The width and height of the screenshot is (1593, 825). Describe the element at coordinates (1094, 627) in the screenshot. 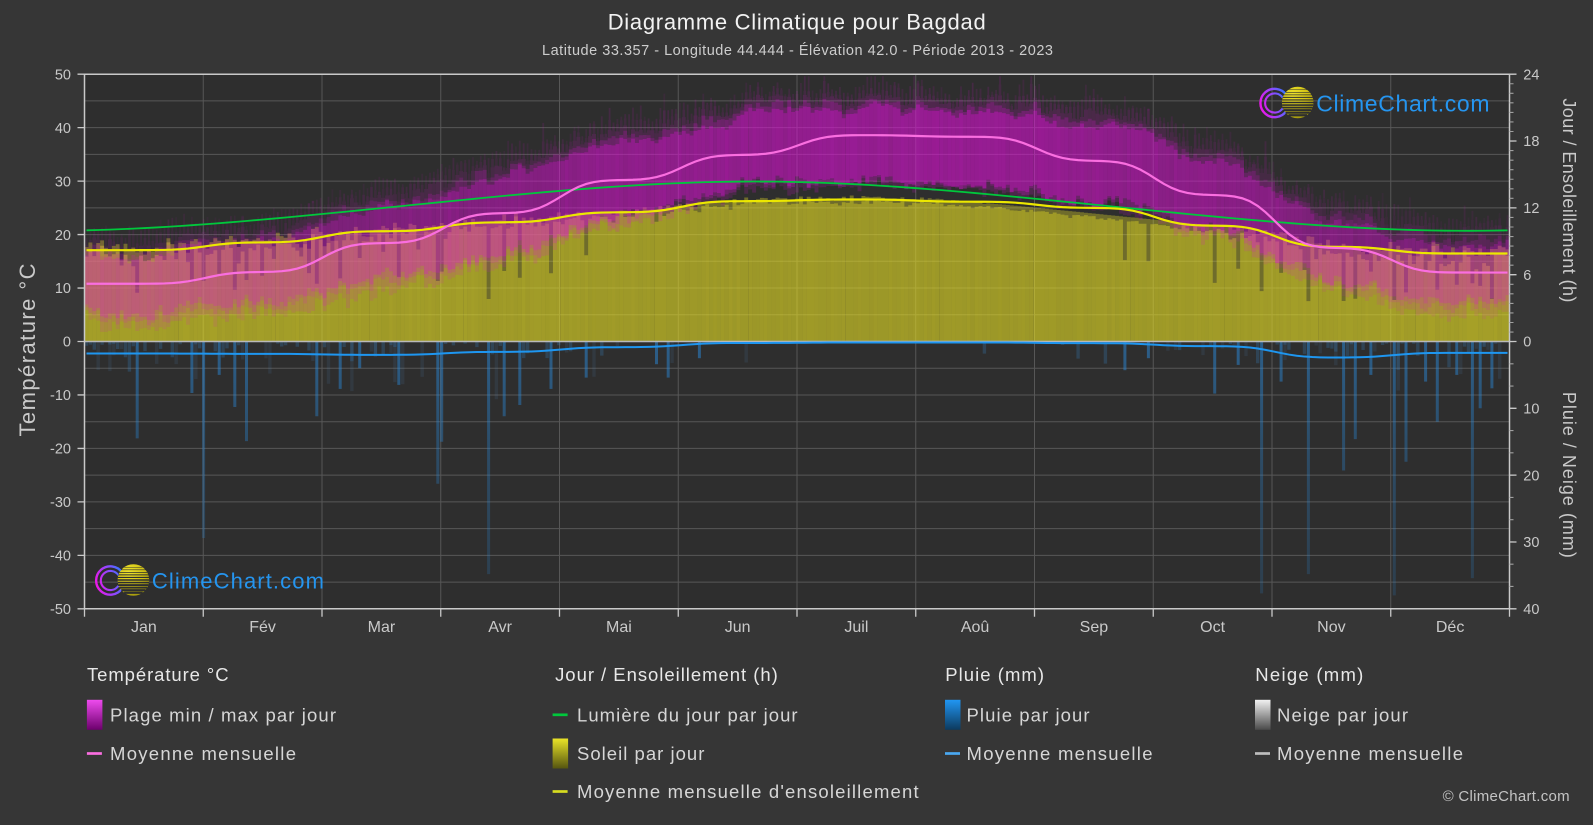

I see `svg-text: Sep` at that location.